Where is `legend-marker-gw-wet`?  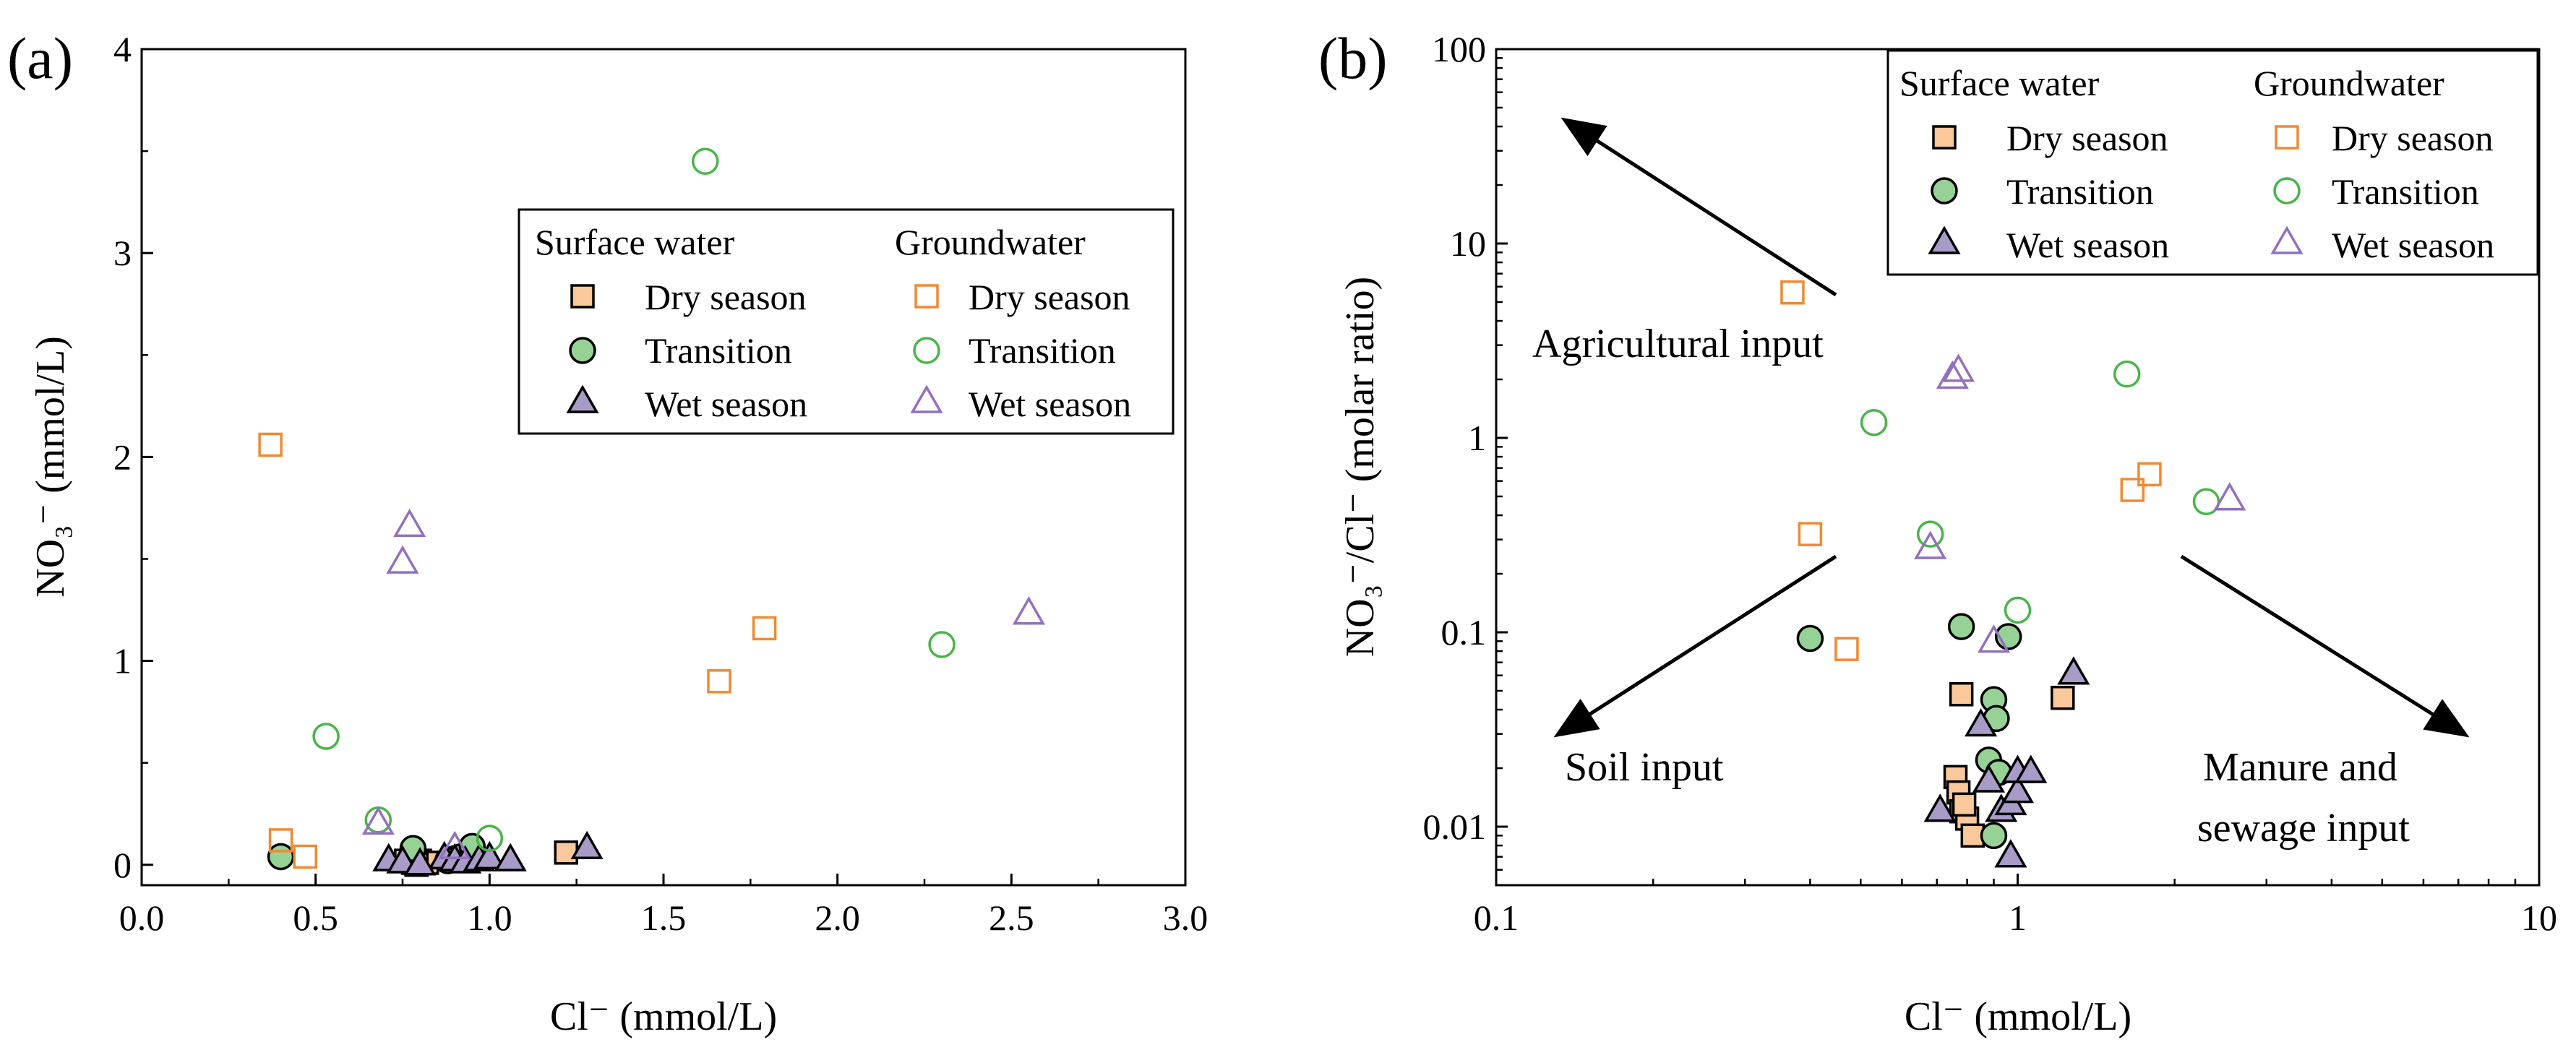
legend-marker-gw-wet is located at coordinates (2287, 240).